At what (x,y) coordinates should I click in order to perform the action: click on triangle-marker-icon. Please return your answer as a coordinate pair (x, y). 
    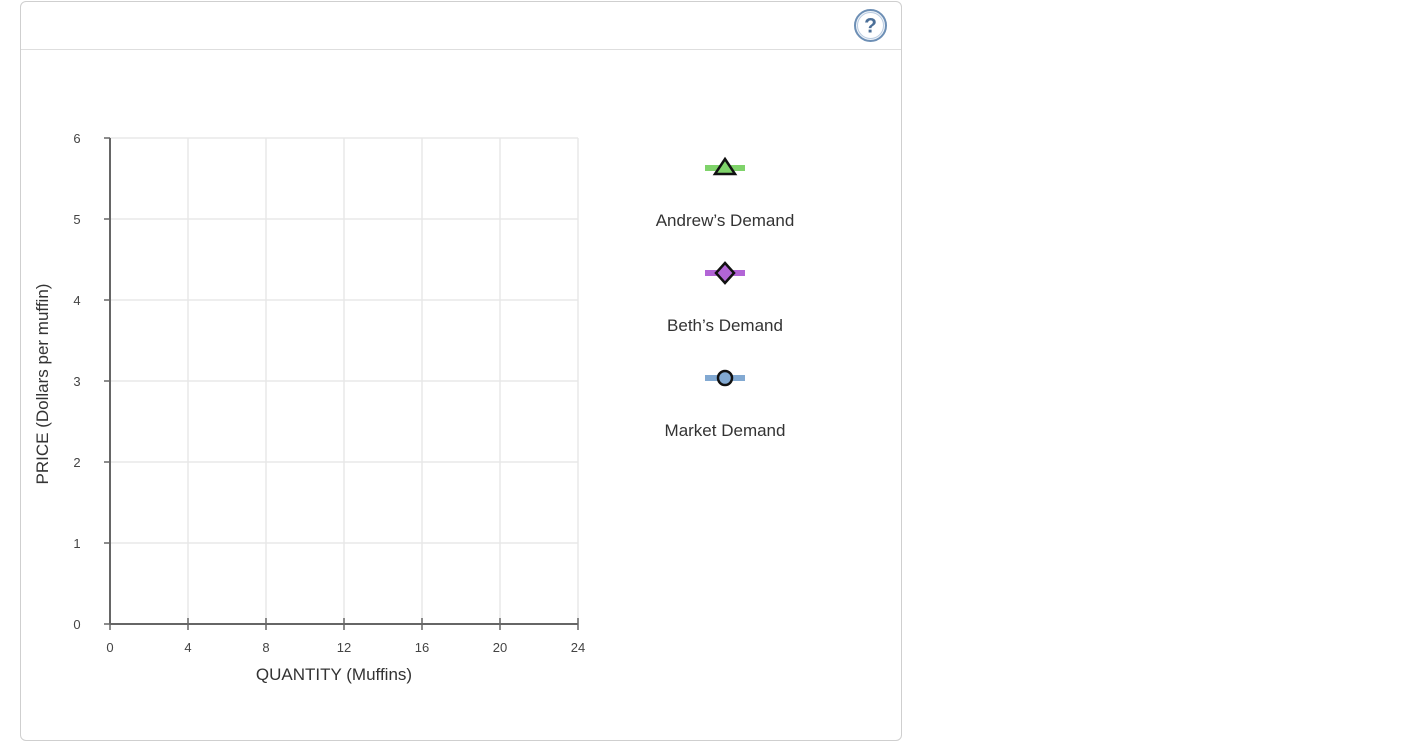
    Looking at the image, I should click on (725, 168).